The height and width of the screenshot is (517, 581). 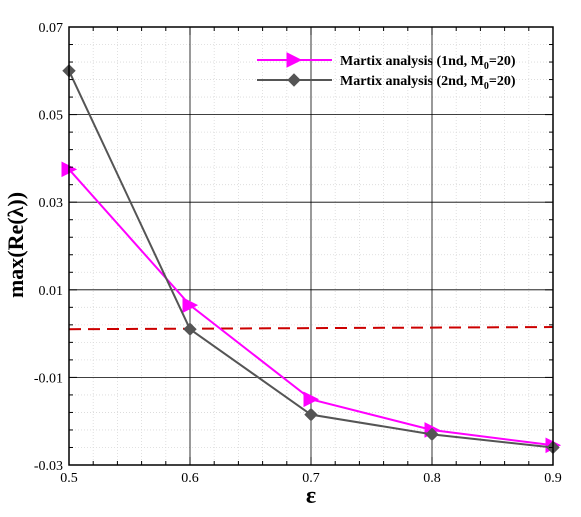 What do you see at coordinates (190, 478) in the screenshot?
I see `x-tick-label: 0.6` at bounding box center [190, 478].